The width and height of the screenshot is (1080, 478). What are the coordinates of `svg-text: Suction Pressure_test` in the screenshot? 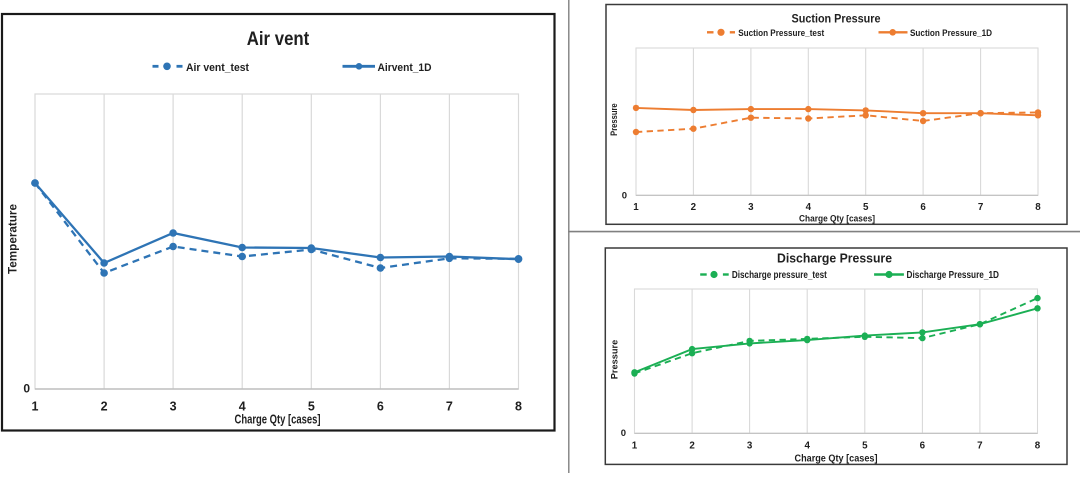 It's located at (781, 33).